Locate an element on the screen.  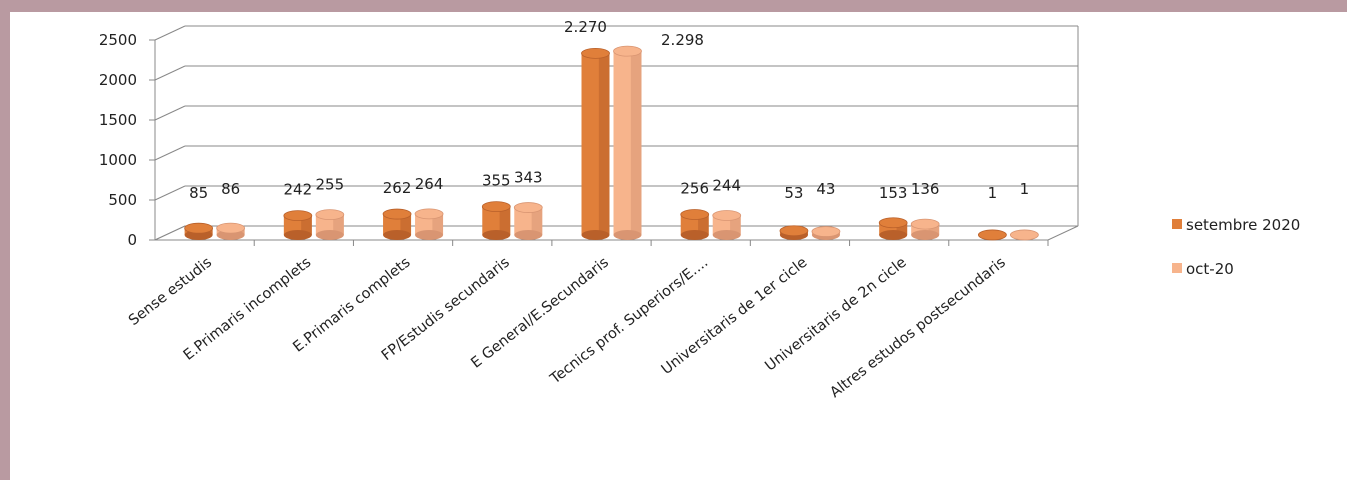
data-label-setembre-2020: 153 is located at coordinates (893, 193).